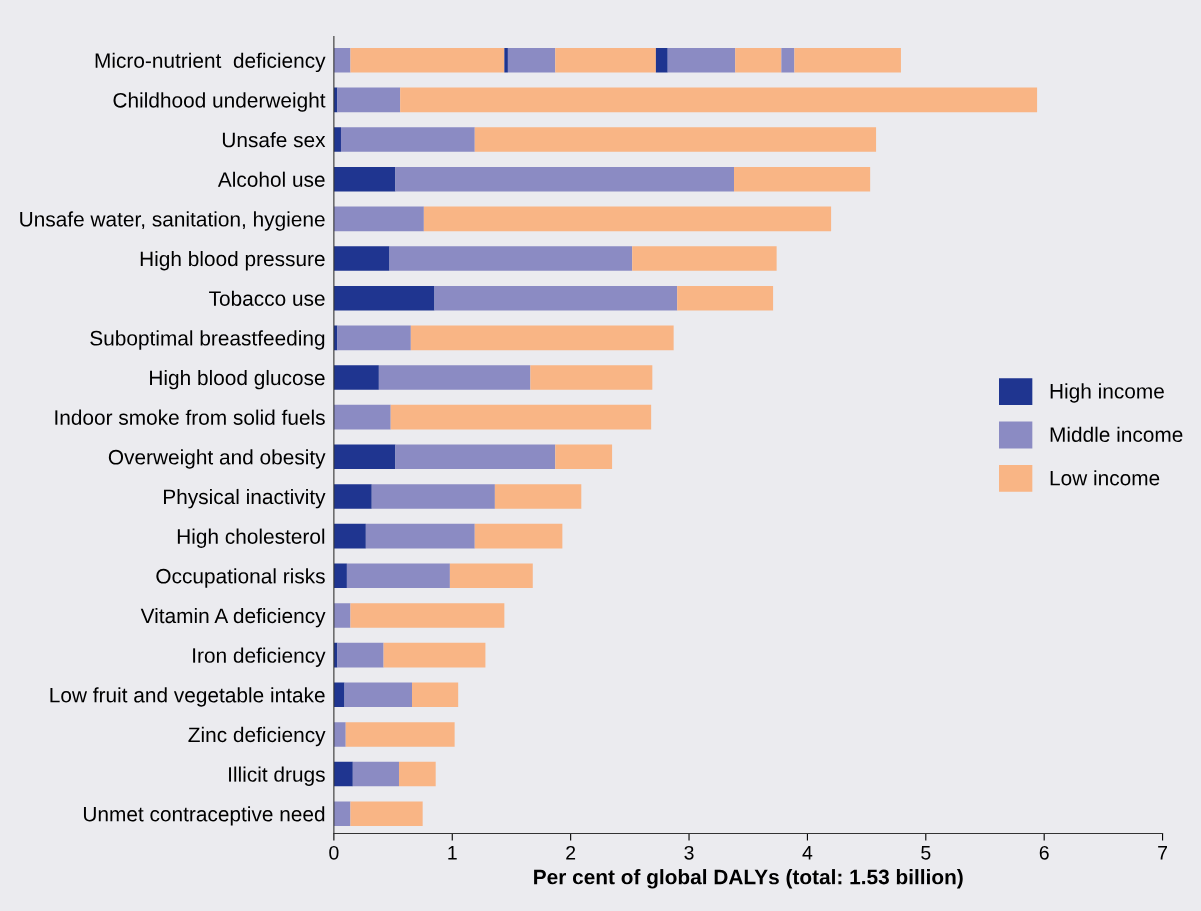 This screenshot has height=911, width=1201. What do you see at coordinates (807, 853) in the screenshot?
I see `x-tick-label: 4` at bounding box center [807, 853].